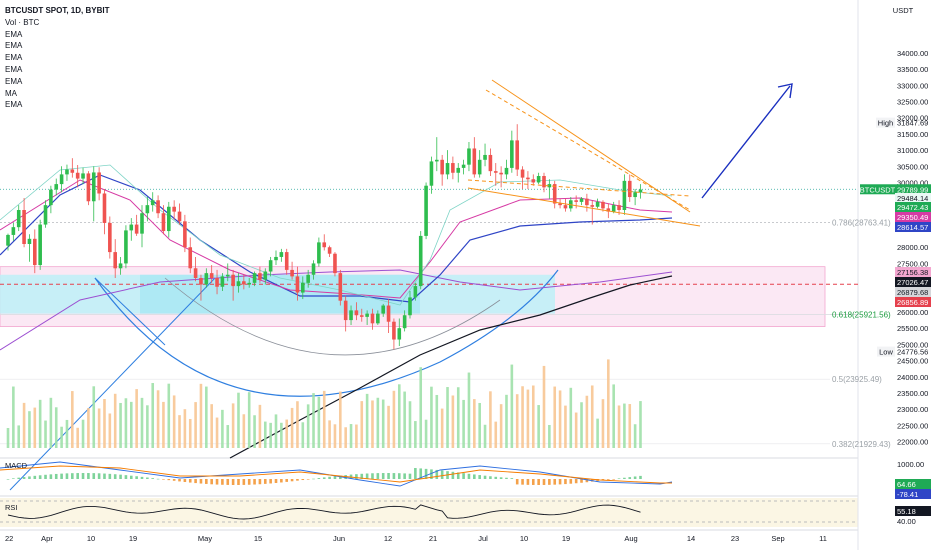 The width and height of the screenshot is (932, 550). Describe the element at coordinates (14, 105) in the screenshot. I see `legend-ema-6: EMA` at that location.